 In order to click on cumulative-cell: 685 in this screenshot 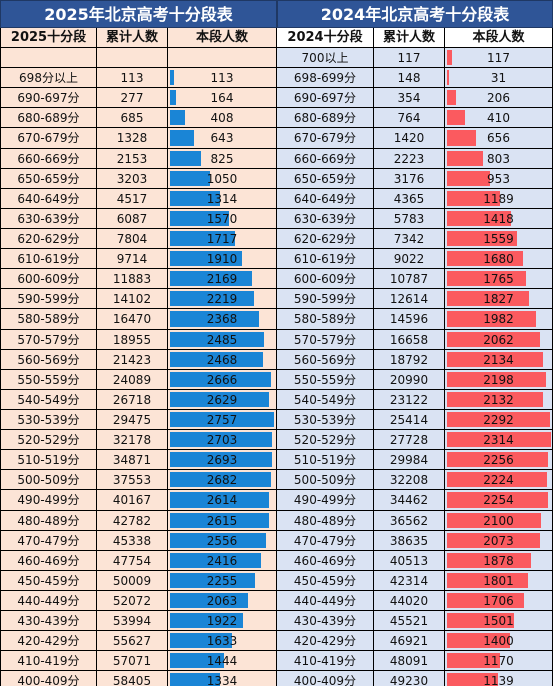, I will do `click(132, 118)`.